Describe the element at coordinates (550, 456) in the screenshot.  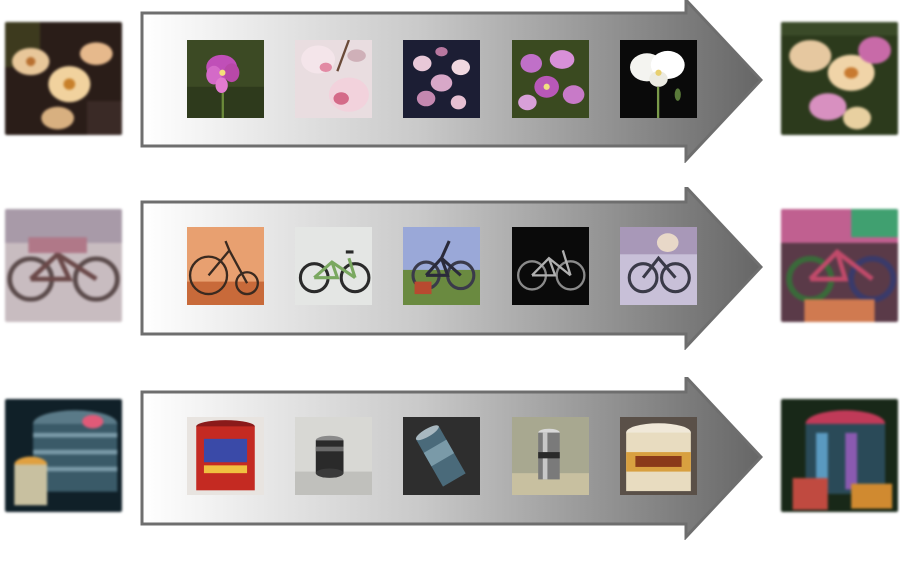
I see `silver-can-thumbnail` at that location.